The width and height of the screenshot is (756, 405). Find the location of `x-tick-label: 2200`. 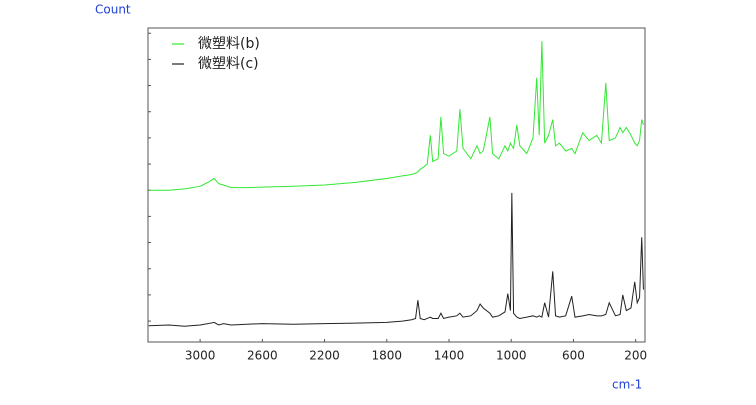

x-tick-label: 2200 is located at coordinates (324, 356).